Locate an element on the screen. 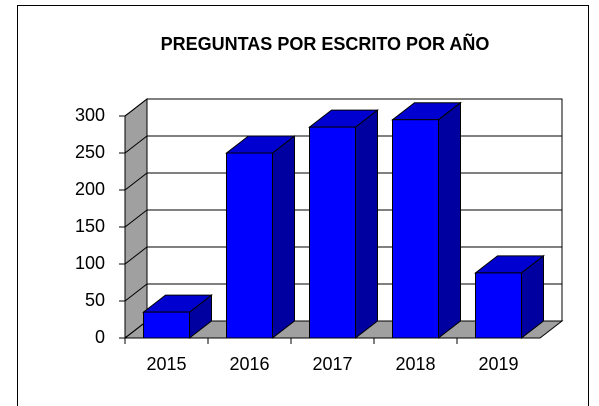  y-tick-label: 150 is located at coordinates (90, 226).